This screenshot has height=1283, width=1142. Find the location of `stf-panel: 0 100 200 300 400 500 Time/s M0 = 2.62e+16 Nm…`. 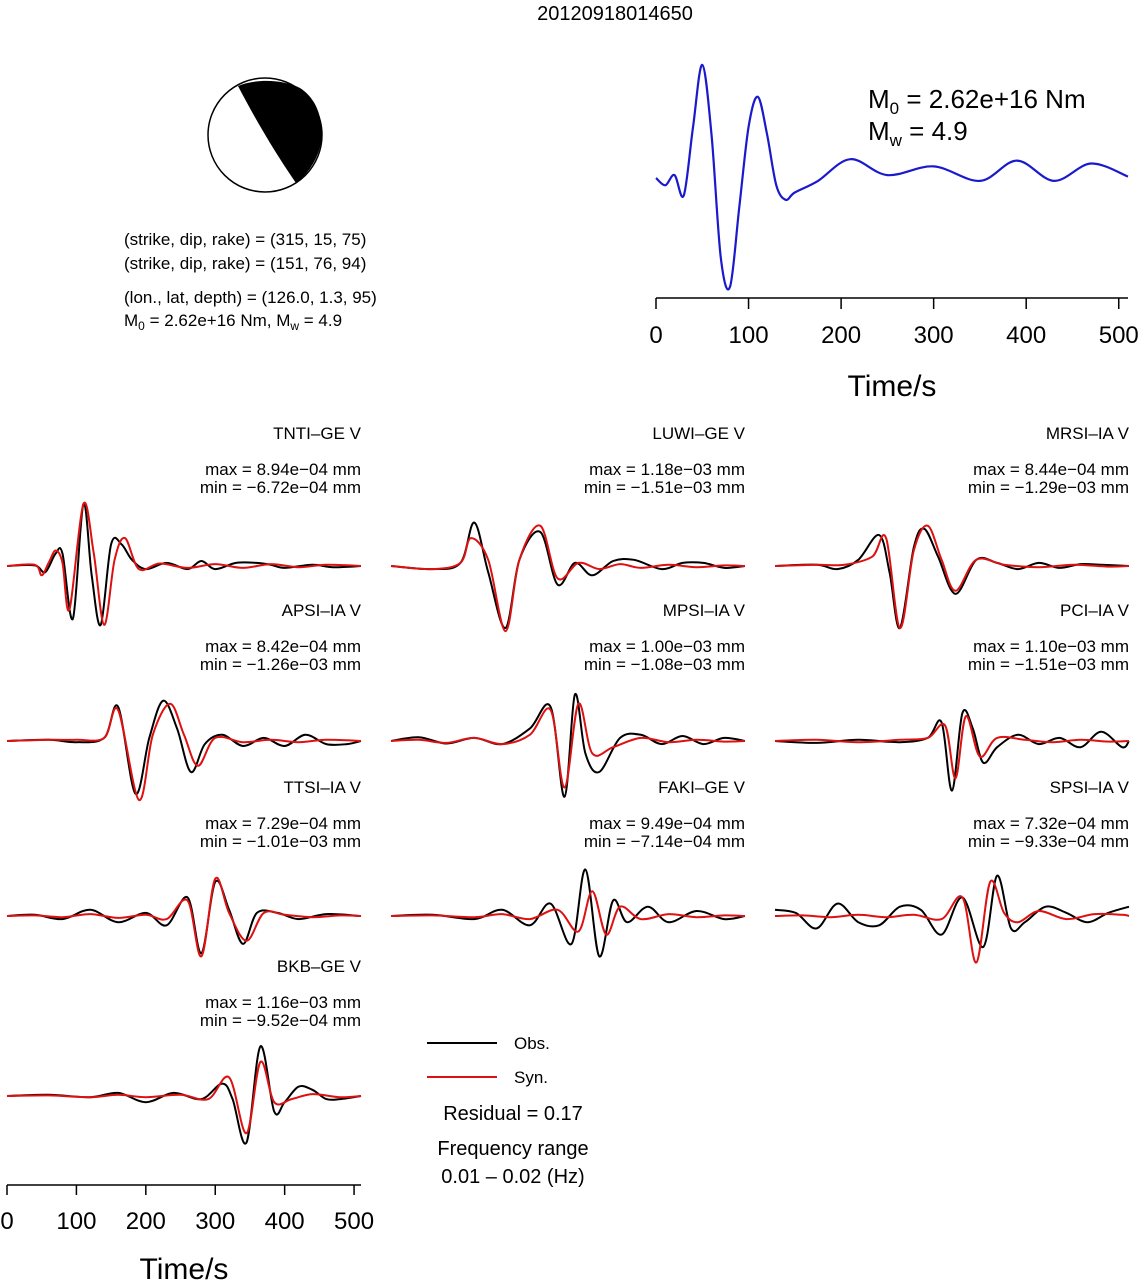

stf-panel: 0 100 200 300 400 500 Time/s M0 = 2.62e+16 Nm… is located at coordinates (894, 233).